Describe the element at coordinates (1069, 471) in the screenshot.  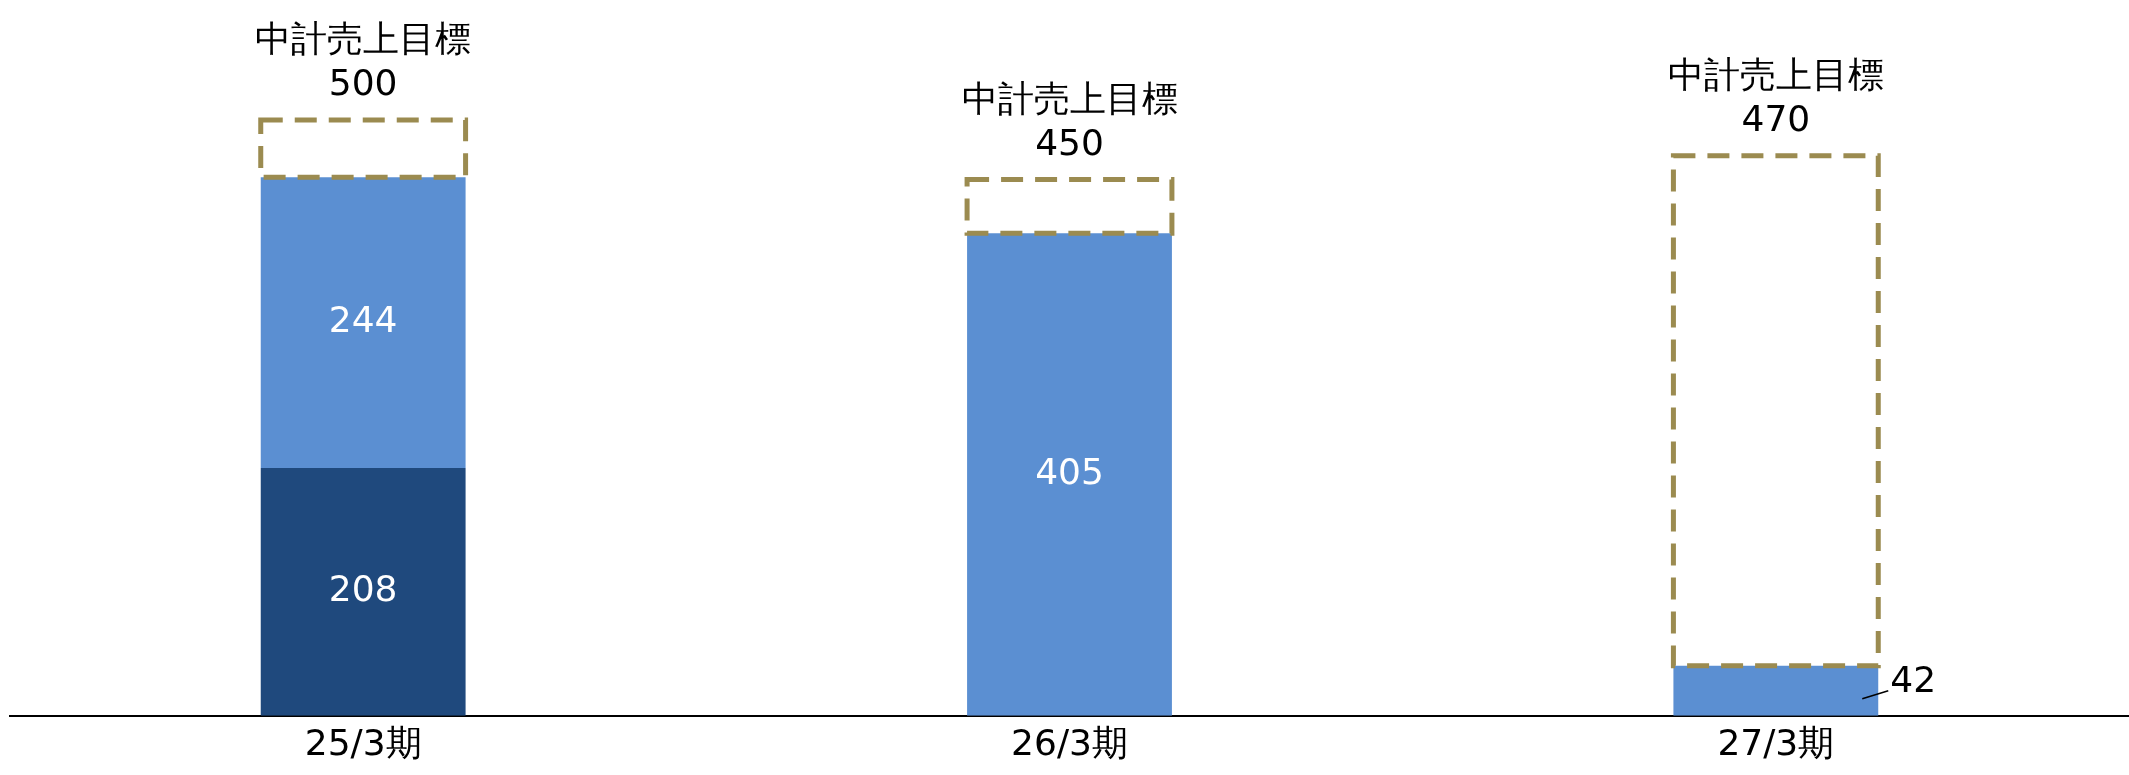
I see `data-label: 405` at that location.